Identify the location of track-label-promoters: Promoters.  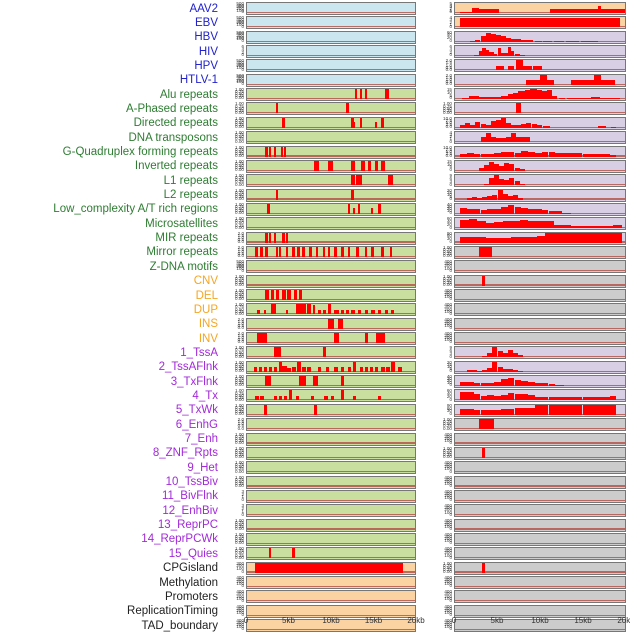
(191, 596).